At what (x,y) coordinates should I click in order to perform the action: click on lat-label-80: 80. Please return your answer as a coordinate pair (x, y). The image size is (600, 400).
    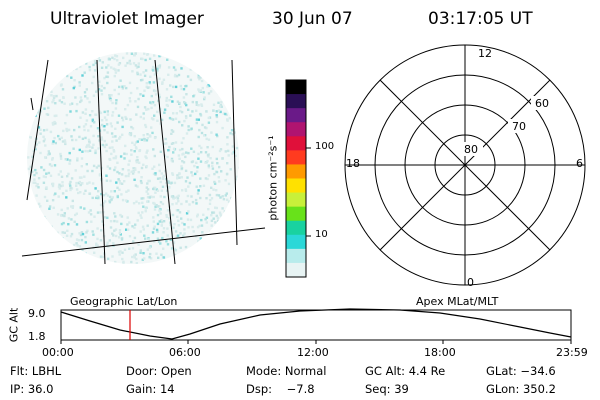
    Looking at the image, I should click on (471, 149).